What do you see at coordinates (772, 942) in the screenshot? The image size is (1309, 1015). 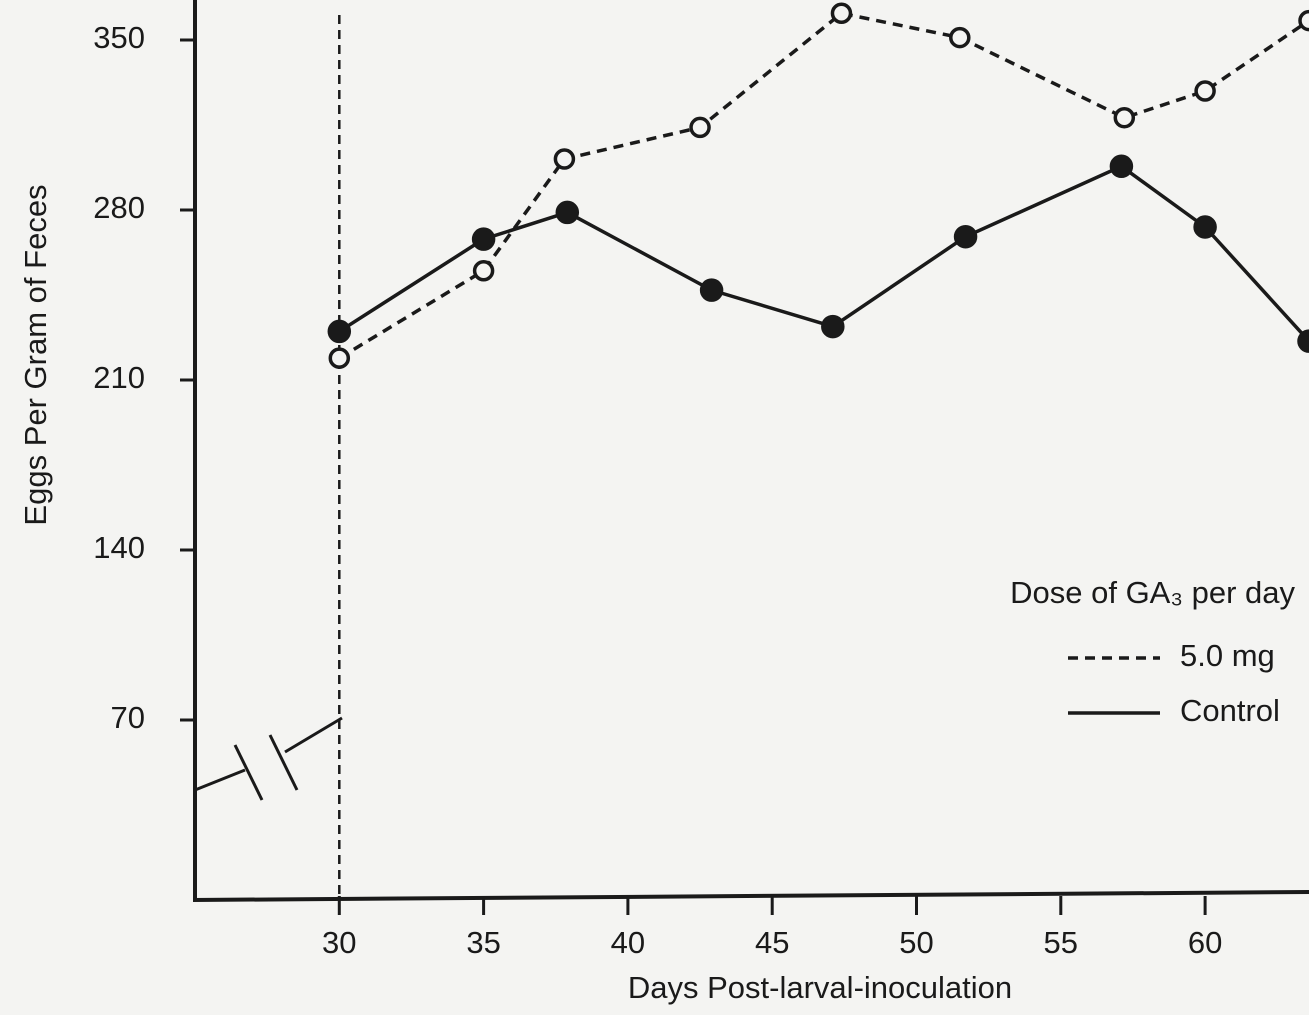 I see `x-tick-label: 45` at bounding box center [772, 942].